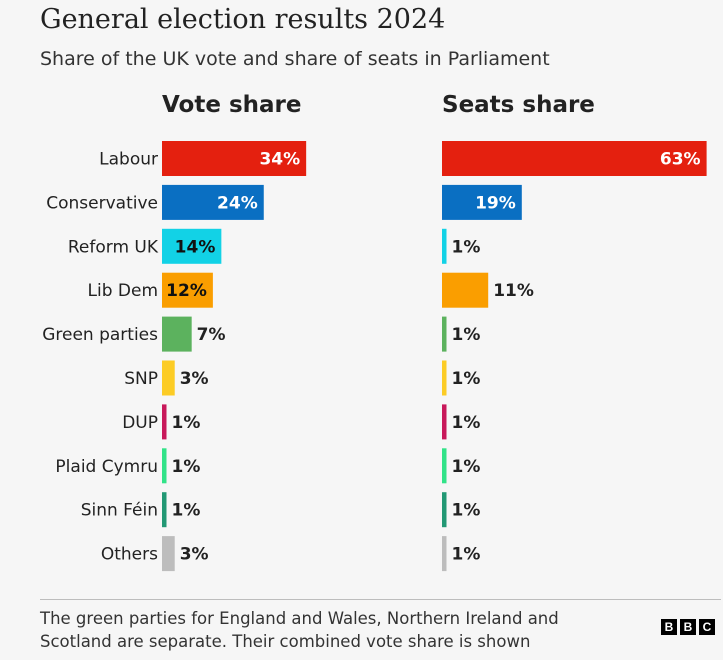  Describe the element at coordinates (237, 203) in the screenshot. I see `vote-value-label: 24%` at that location.